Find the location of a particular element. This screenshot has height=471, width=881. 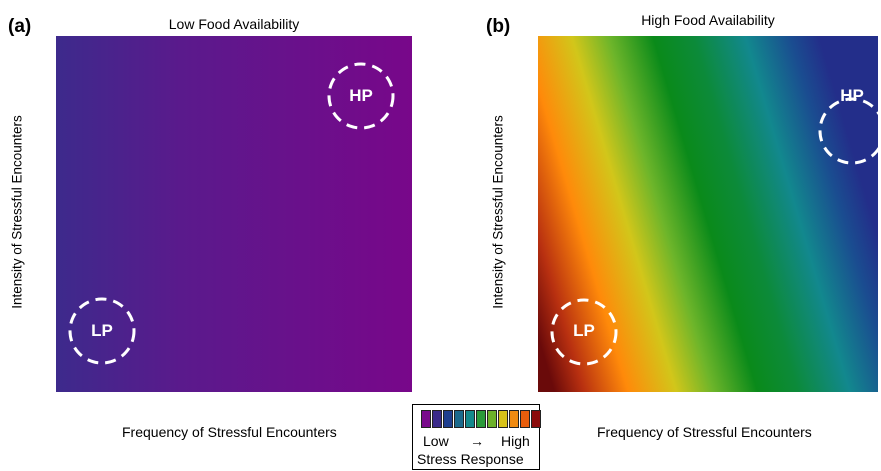

legend-swatches is located at coordinates (481, 419).